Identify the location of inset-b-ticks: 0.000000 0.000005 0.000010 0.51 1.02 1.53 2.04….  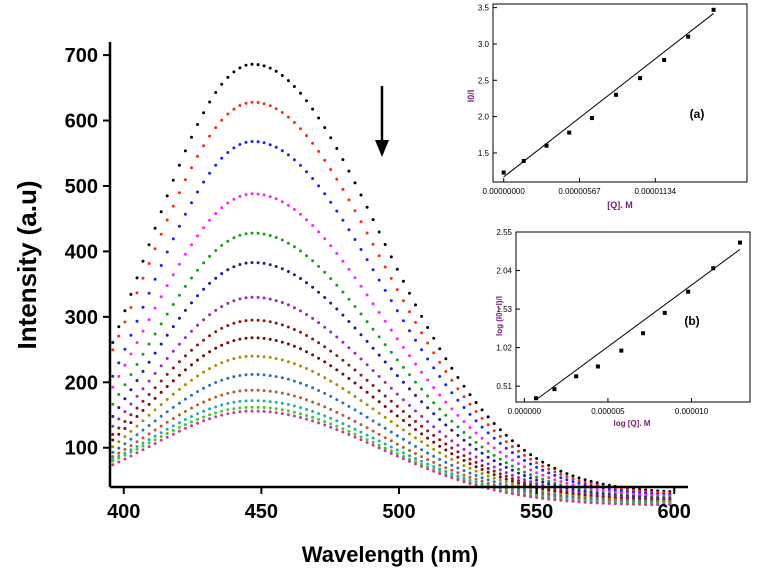
(602, 322).